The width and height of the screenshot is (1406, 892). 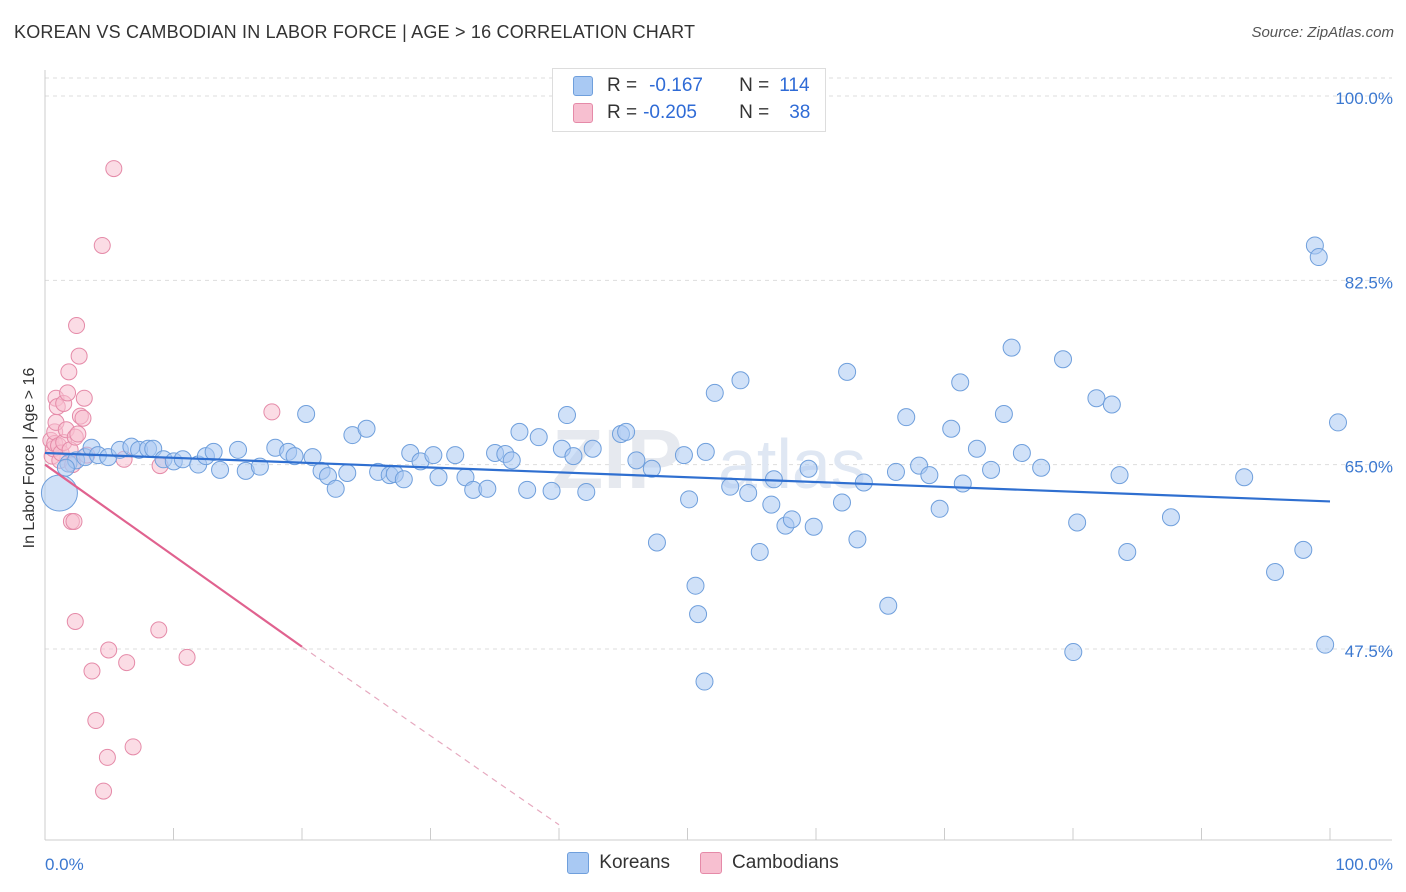 I want to click on legend-item-koreans: Koreans, so click(x=618, y=863).